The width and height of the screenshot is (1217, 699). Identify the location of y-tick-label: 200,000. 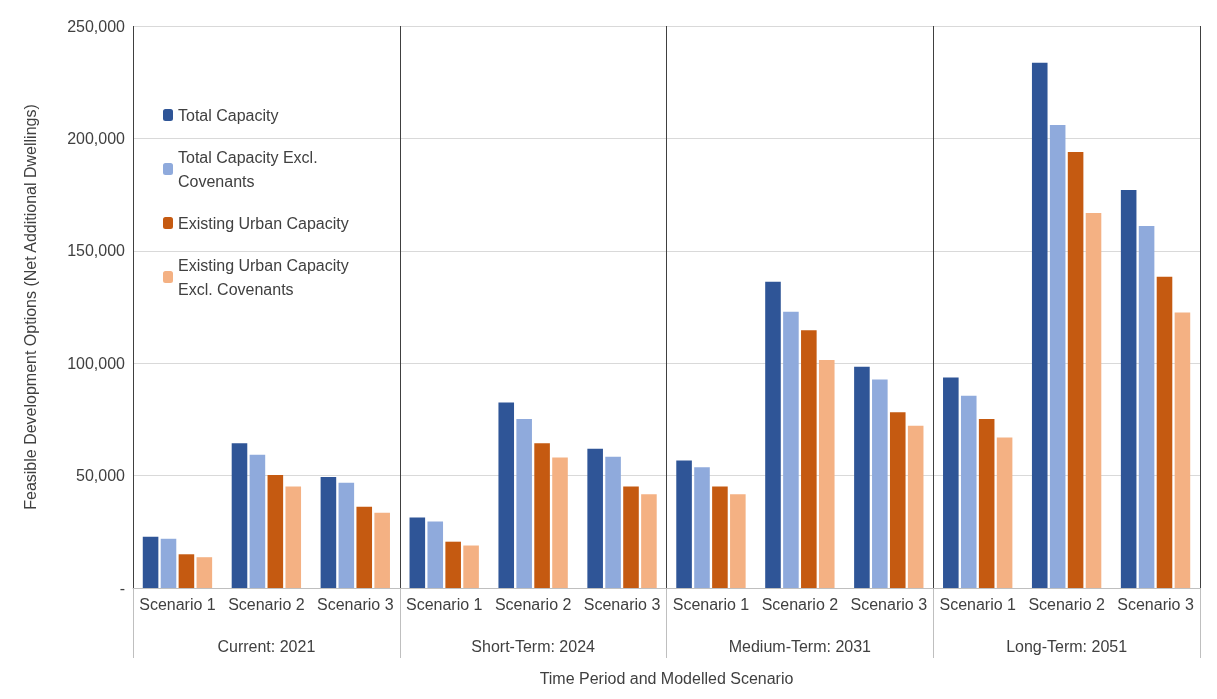
(96, 138).